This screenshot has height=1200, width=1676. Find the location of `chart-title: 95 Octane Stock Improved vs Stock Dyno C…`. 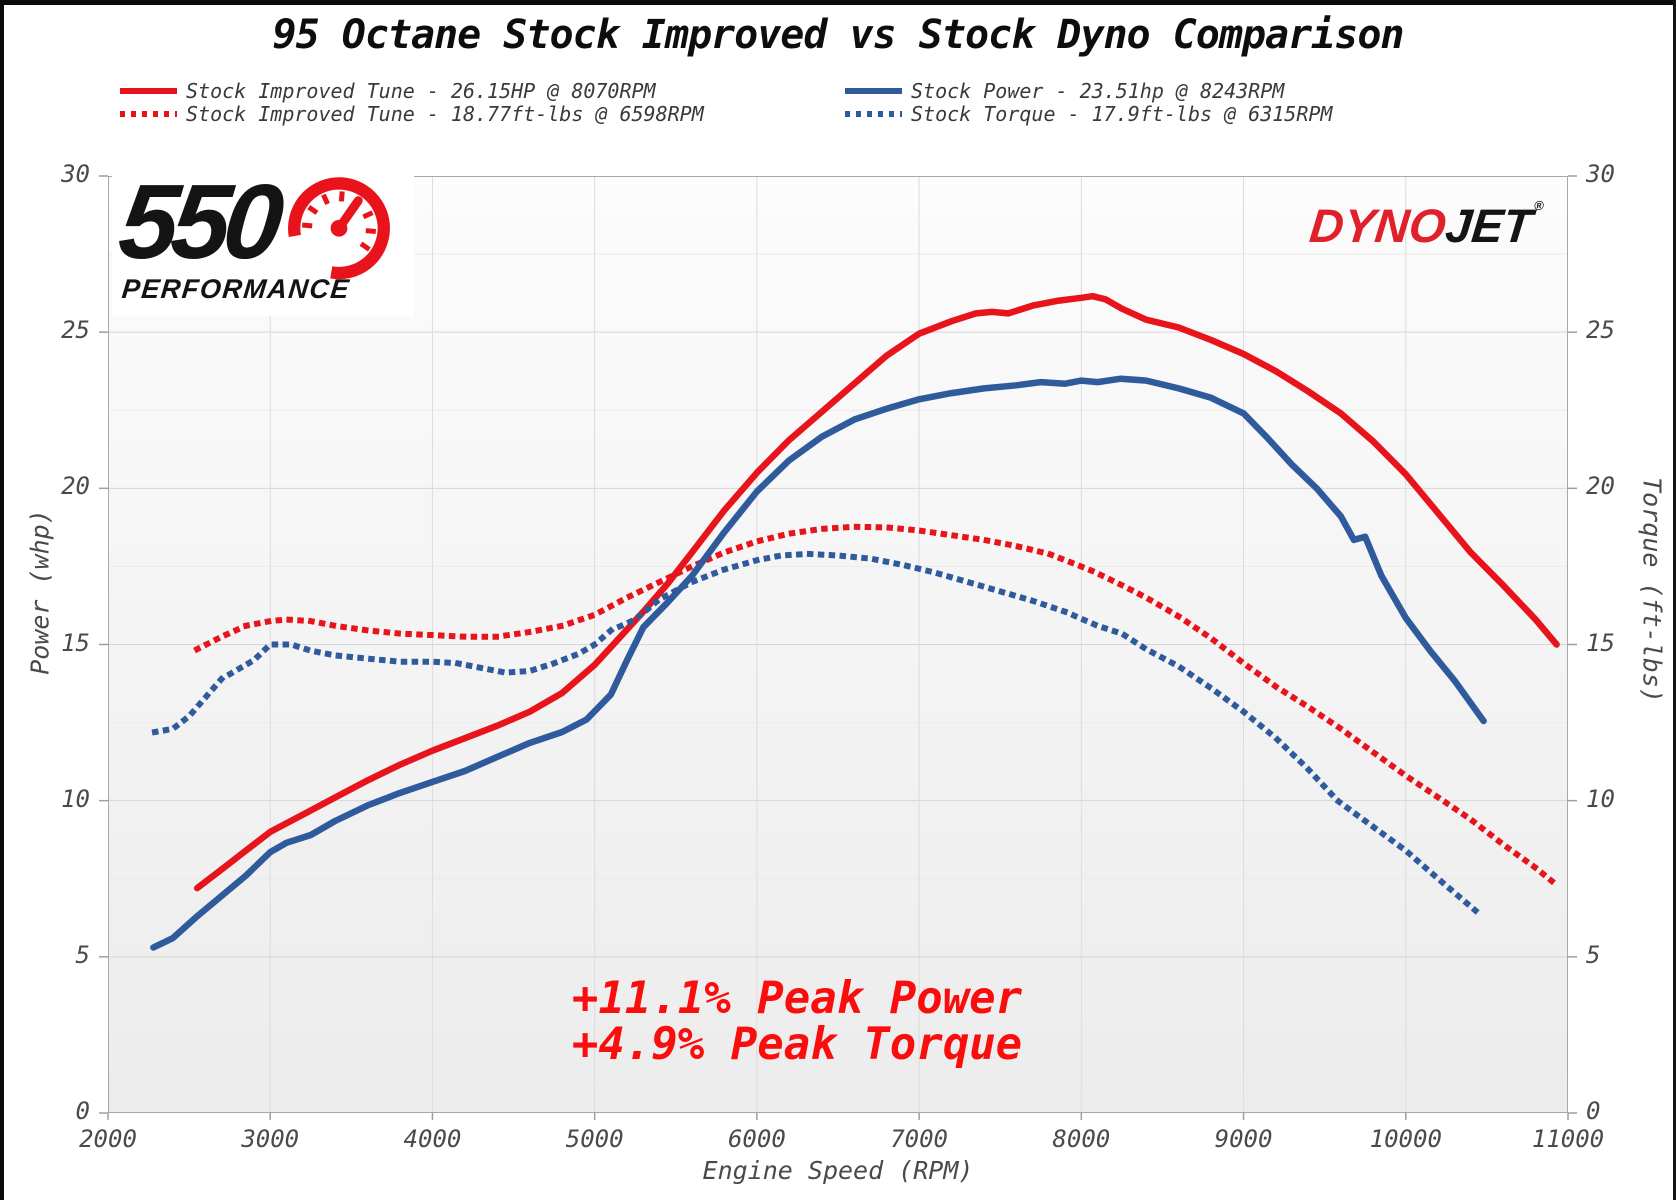

chart-title: 95 Octane Stock Improved vs Stock Dyno C… is located at coordinates (838, 35).